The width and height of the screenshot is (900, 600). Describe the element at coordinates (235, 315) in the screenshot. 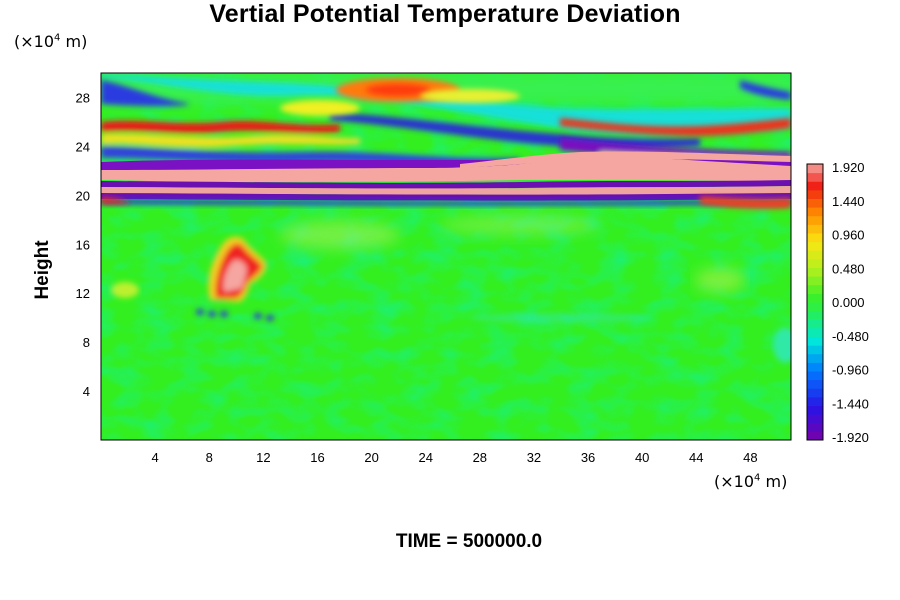

I see `blue-dots` at that location.